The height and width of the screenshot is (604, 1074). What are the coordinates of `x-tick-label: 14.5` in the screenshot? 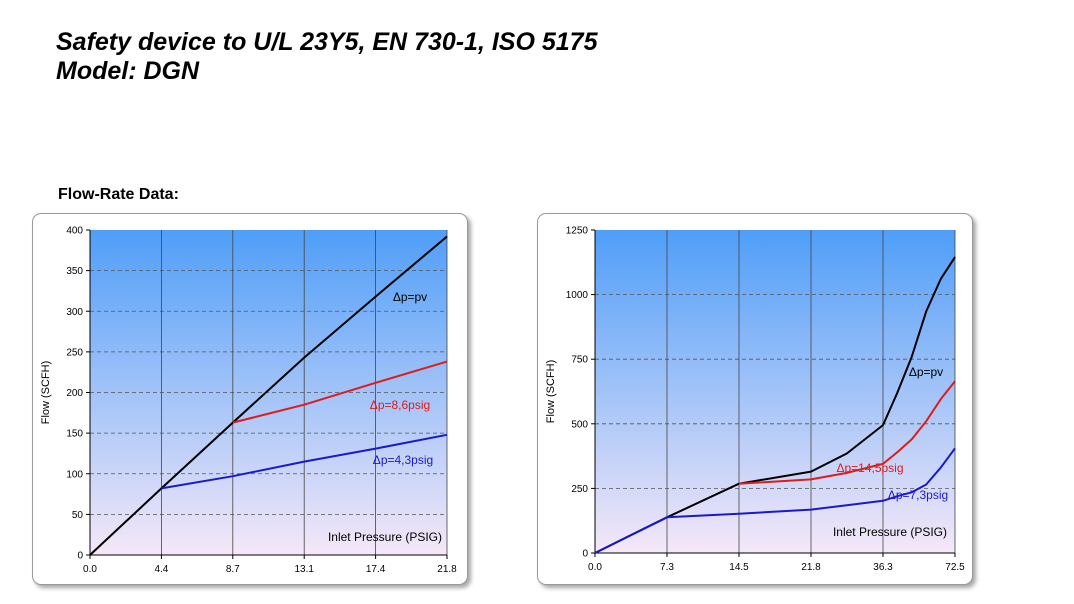 It's located at (739, 567).